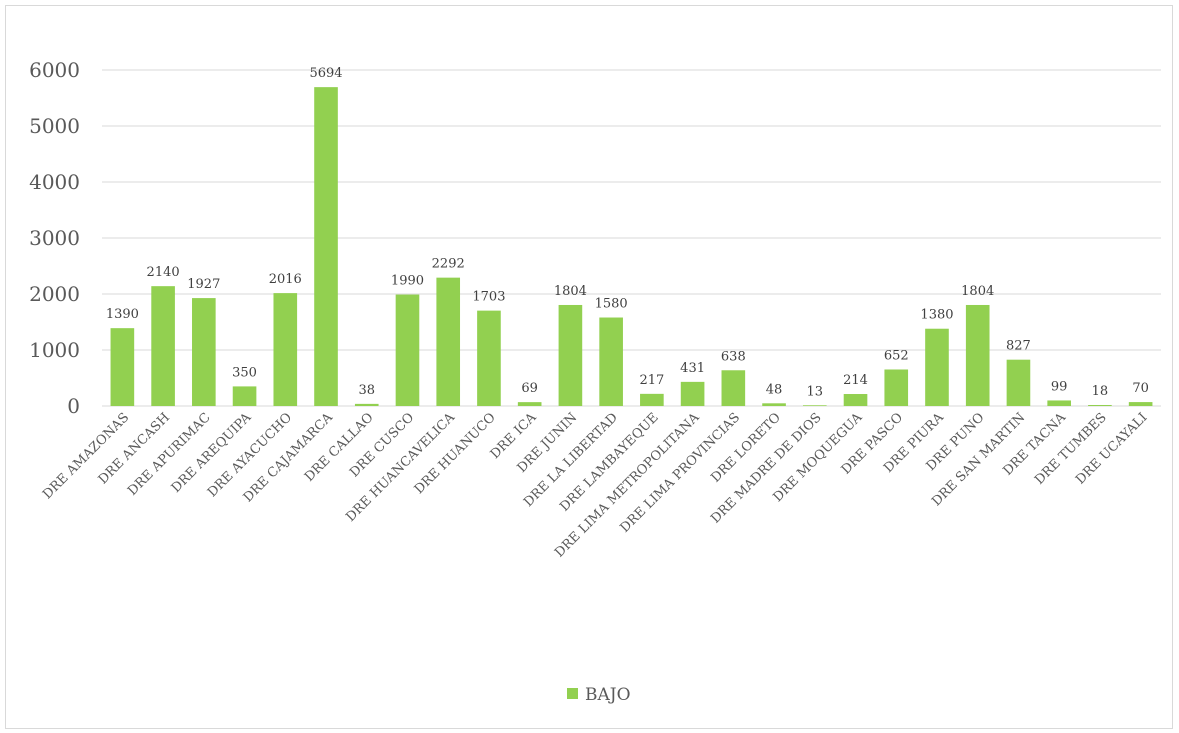 This screenshot has width=1179, height=733. What do you see at coordinates (134, 448) in the screenshot?
I see `x-tick-label: DRE ANCASH` at bounding box center [134, 448].